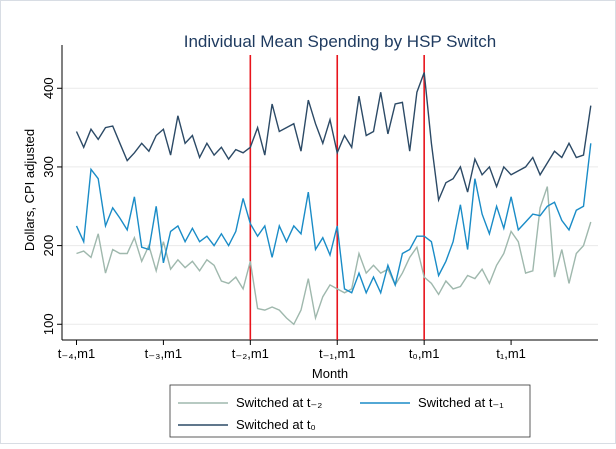  What do you see at coordinates (163, 353) in the screenshot?
I see `x-tick-label: t₋₃,m1` at bounding box center [163, 353].